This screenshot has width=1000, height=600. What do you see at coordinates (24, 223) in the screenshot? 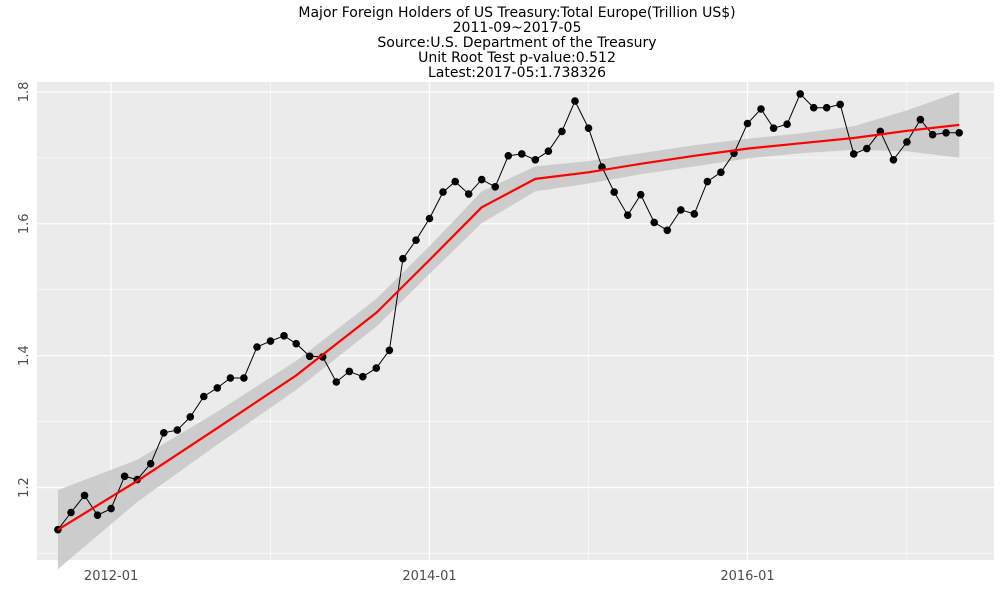
I see `y-tick-label-1-6: 1.6` at bounding box center [24, 223].